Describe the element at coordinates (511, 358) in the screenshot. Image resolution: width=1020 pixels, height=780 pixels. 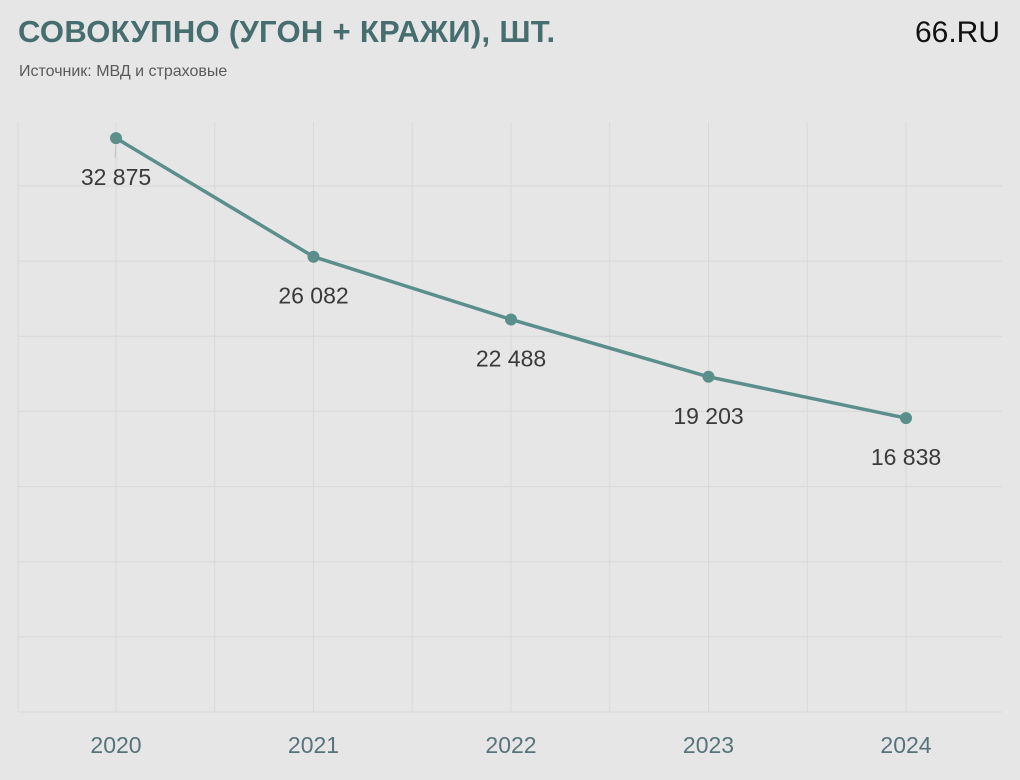
I see `data-label: 22 488` at that location.